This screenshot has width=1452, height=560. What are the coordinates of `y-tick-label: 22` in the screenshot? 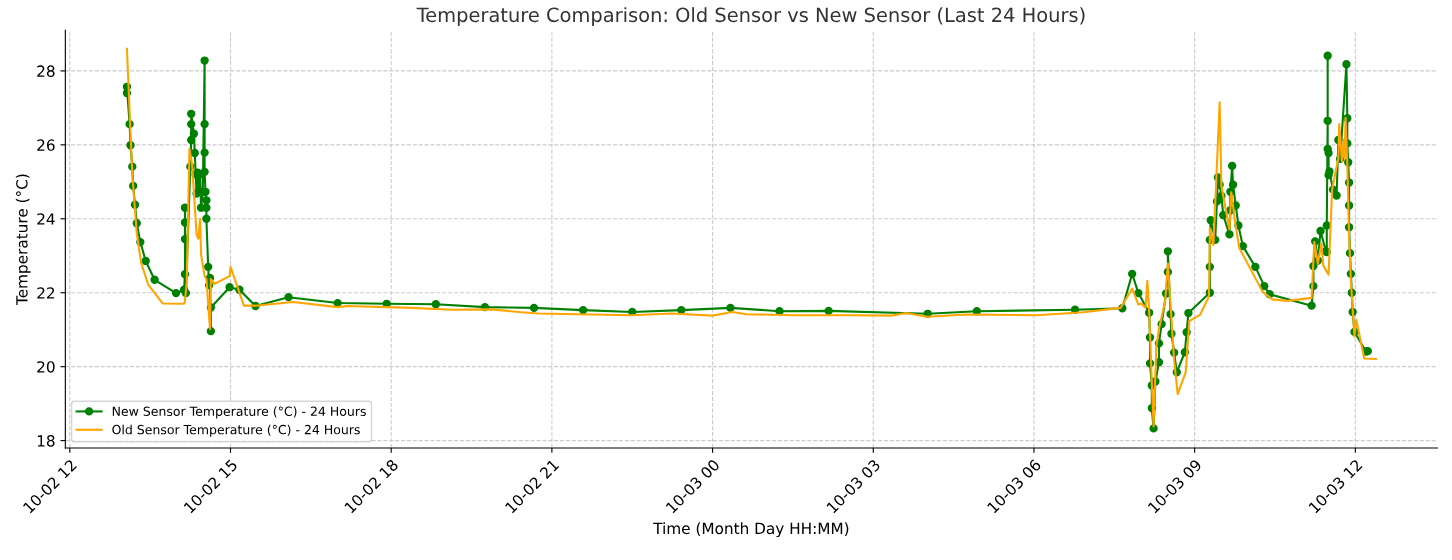 It's located at (46, 293).